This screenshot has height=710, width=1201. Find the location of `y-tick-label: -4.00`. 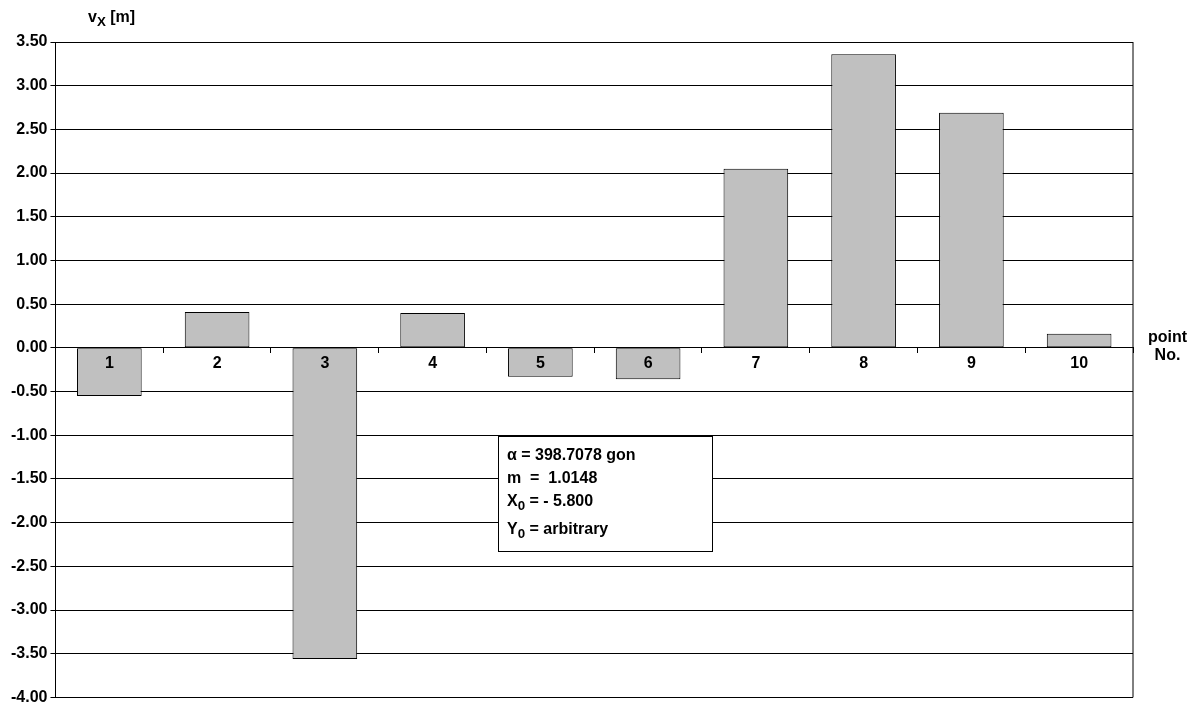

y-tick-label: -4.00 is located at coordinates (29, 696).